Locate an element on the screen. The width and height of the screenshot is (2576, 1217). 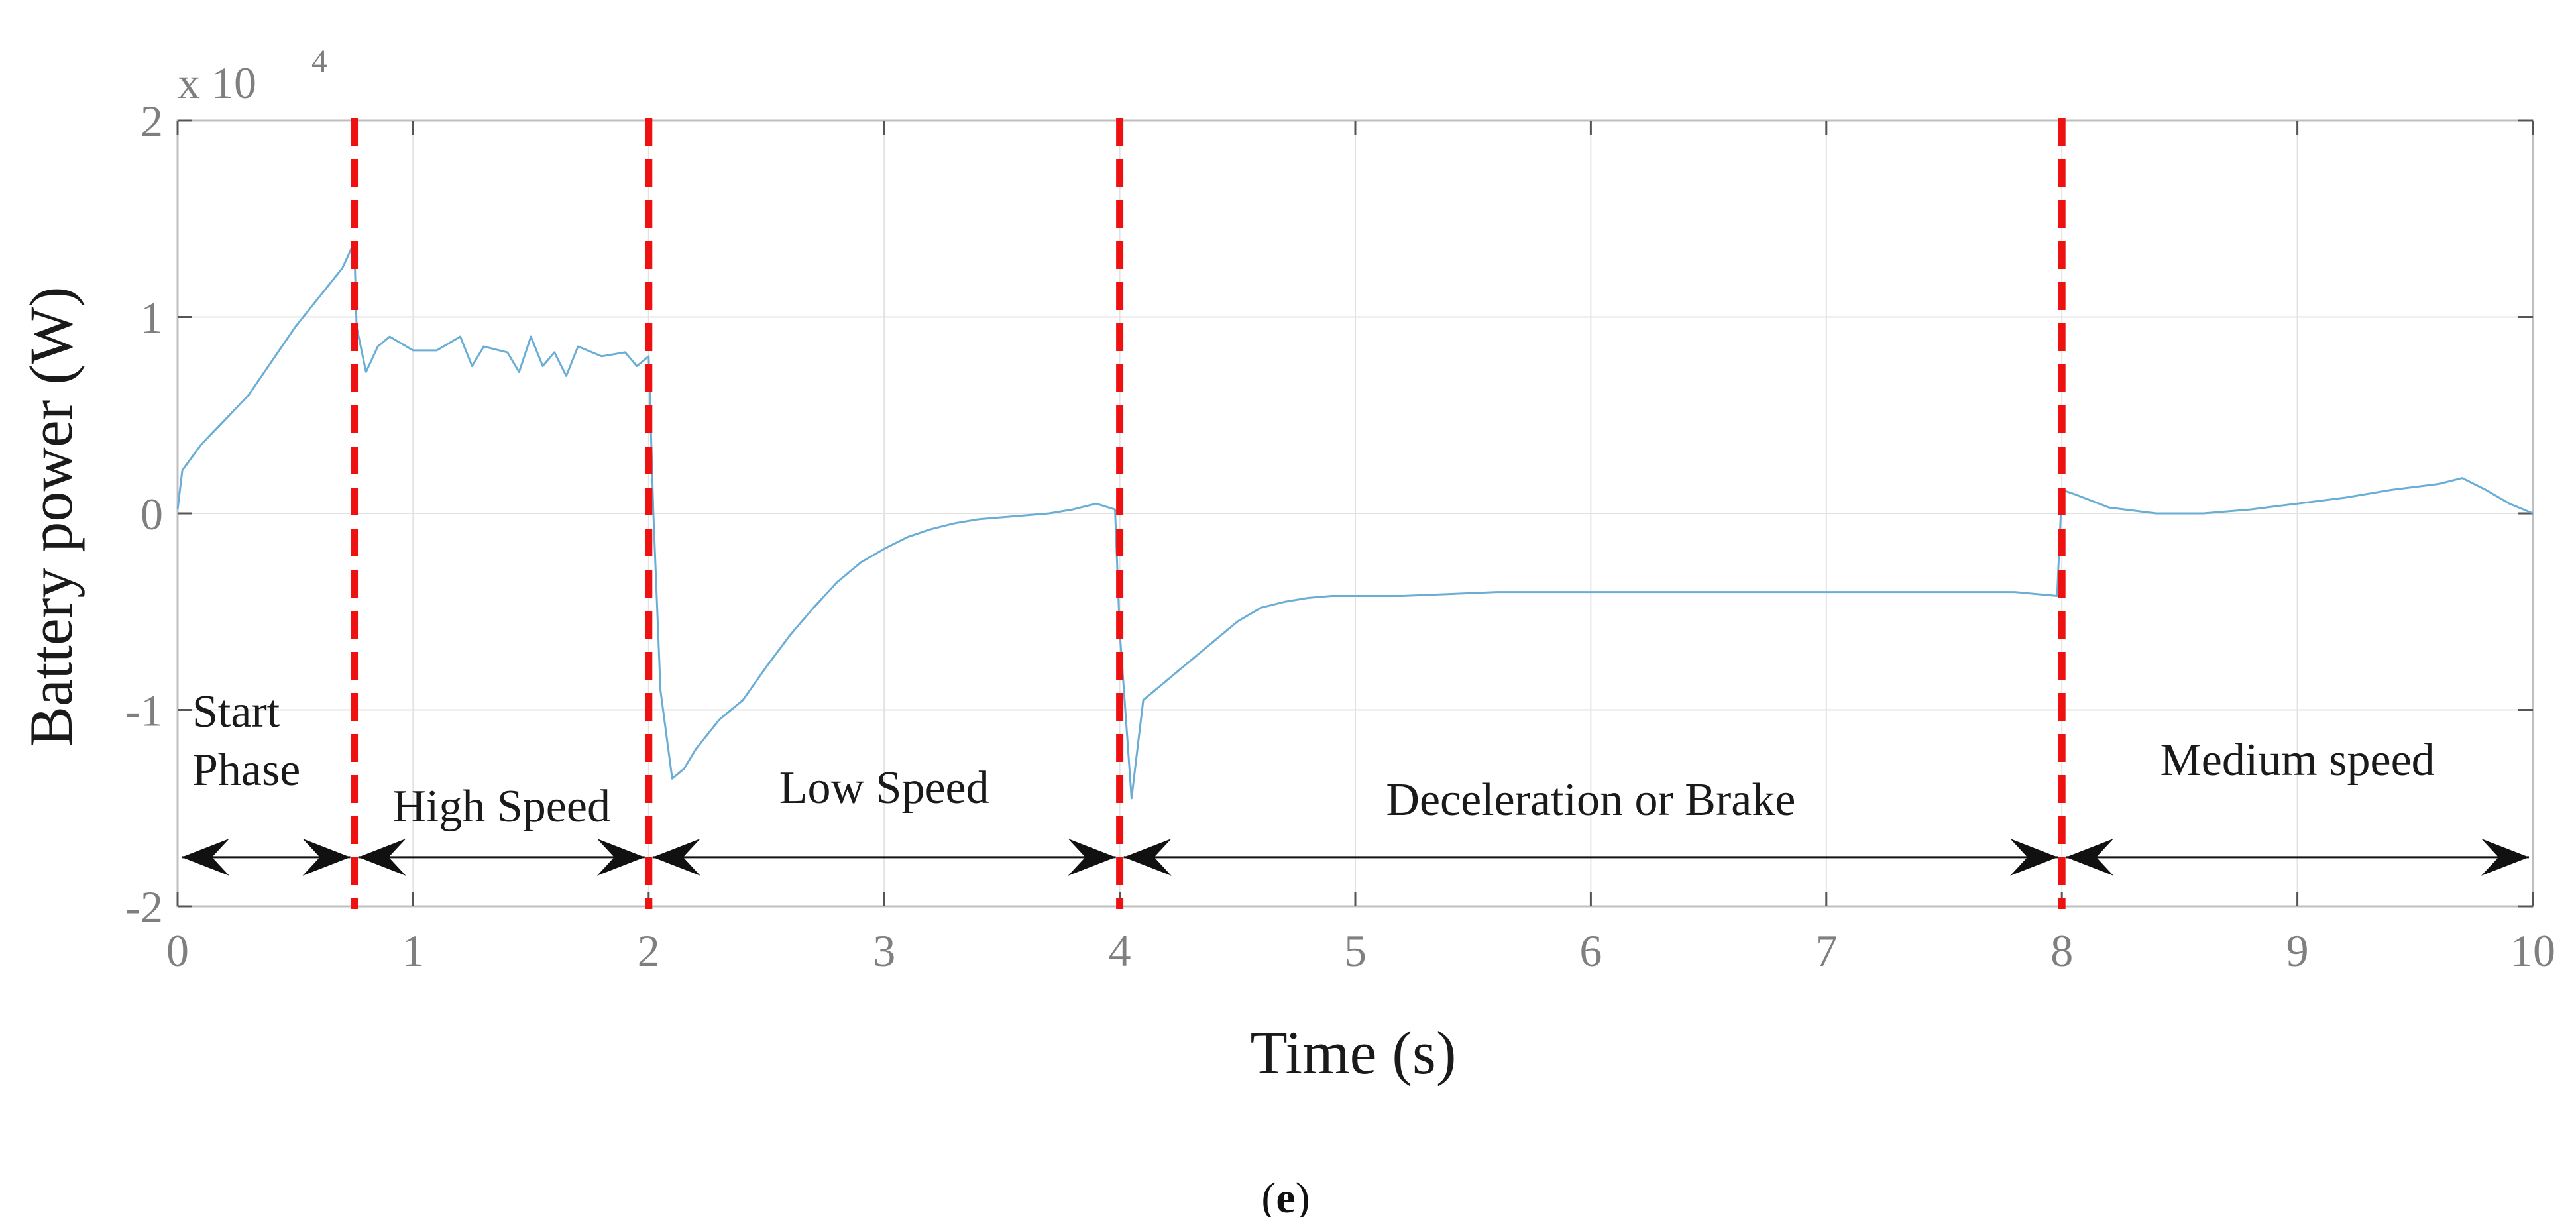
figure-caption: (e) is located at coordinates (1285, 1196).